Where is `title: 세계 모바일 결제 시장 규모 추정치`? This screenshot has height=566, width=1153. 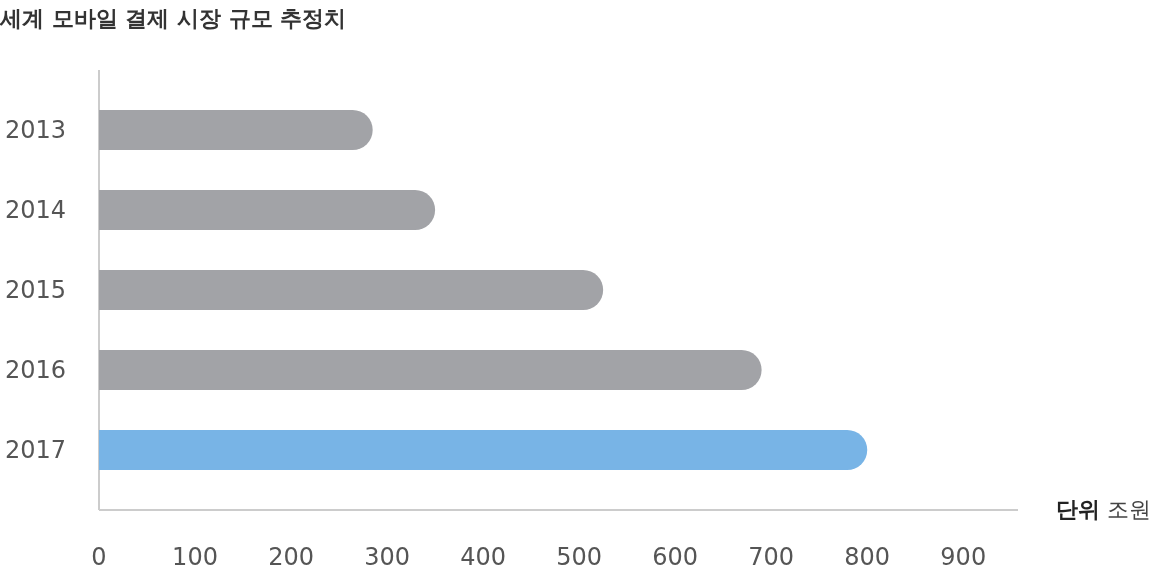 title: 세계 모바일 결제 시장 규모 추정치 is located at coordinates (173, 18).